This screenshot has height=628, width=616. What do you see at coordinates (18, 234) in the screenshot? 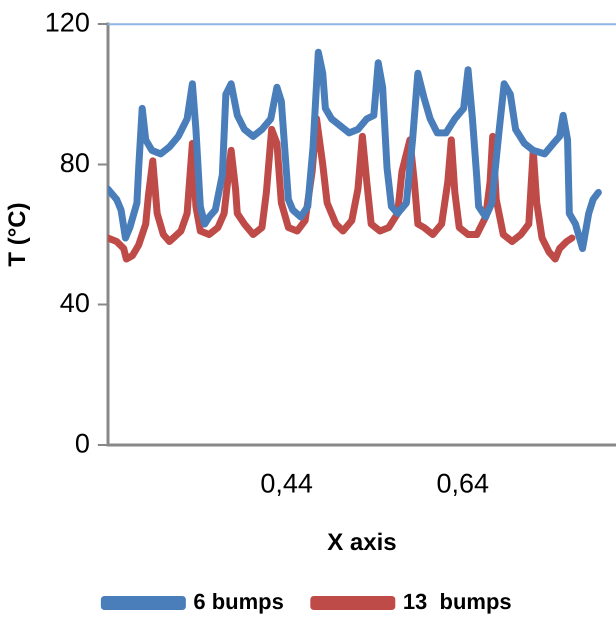
I see `y-axis-title: T (°C)` at bounding box center [18, 234].